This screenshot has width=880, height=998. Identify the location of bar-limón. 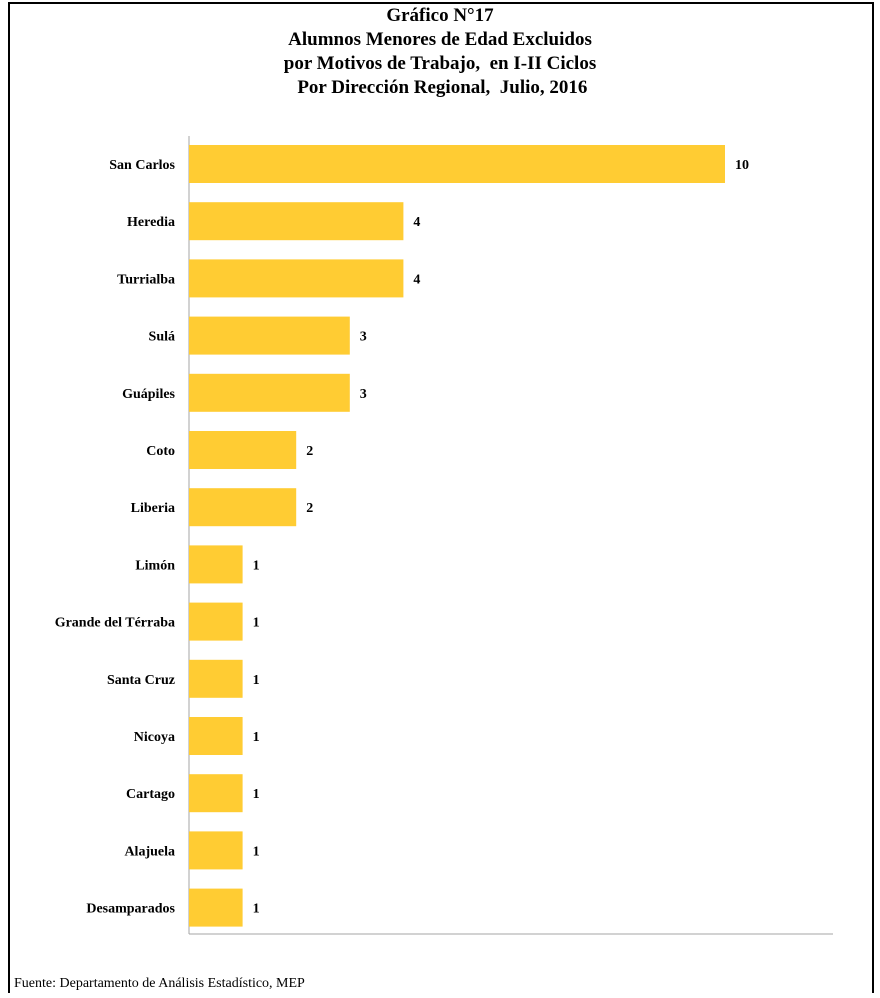
(216, 564).